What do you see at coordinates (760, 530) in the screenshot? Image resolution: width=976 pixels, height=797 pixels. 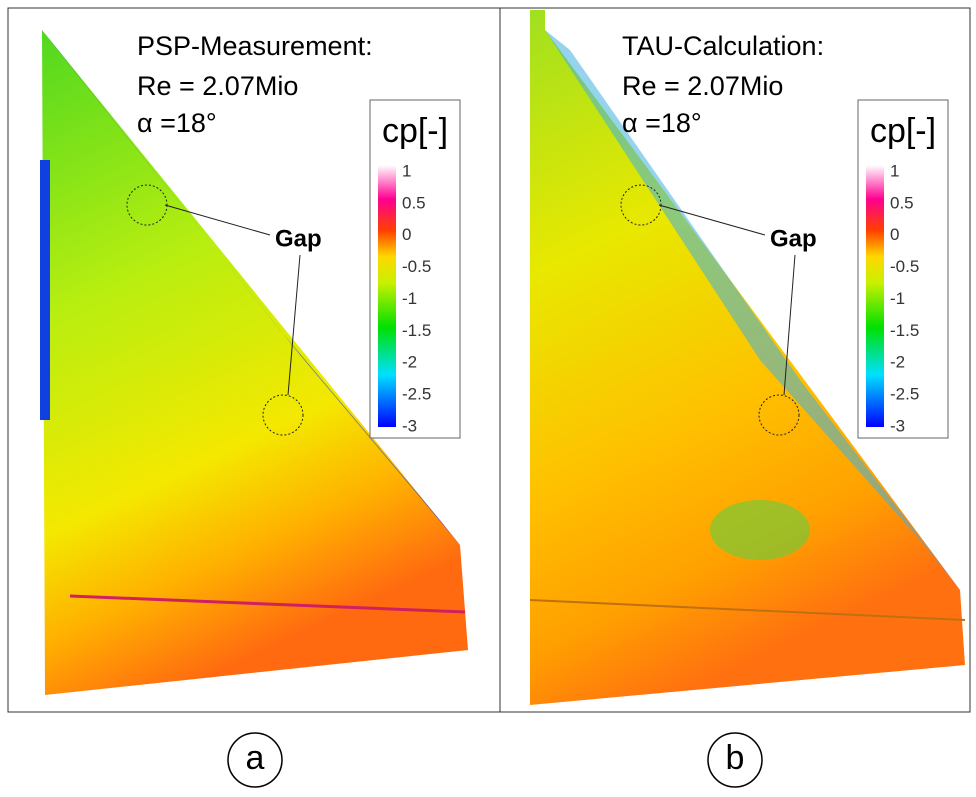 I see `vortex` at bounding box center [760, 530].